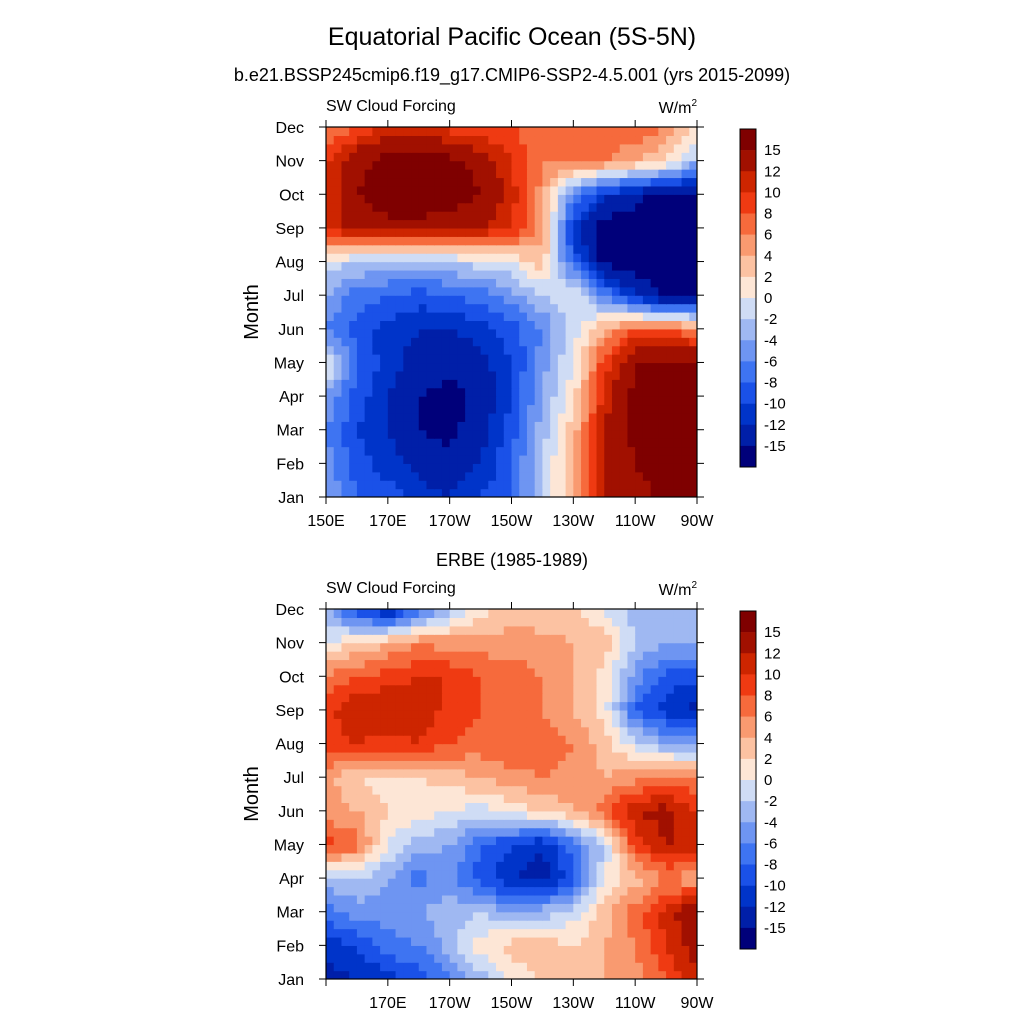 The height and width of the screenshot is (1024, 1024). What do you see at coordinates (748, 727) in the screenshot?
I see `colorbar-swatch` at bounding box center [748, 727].